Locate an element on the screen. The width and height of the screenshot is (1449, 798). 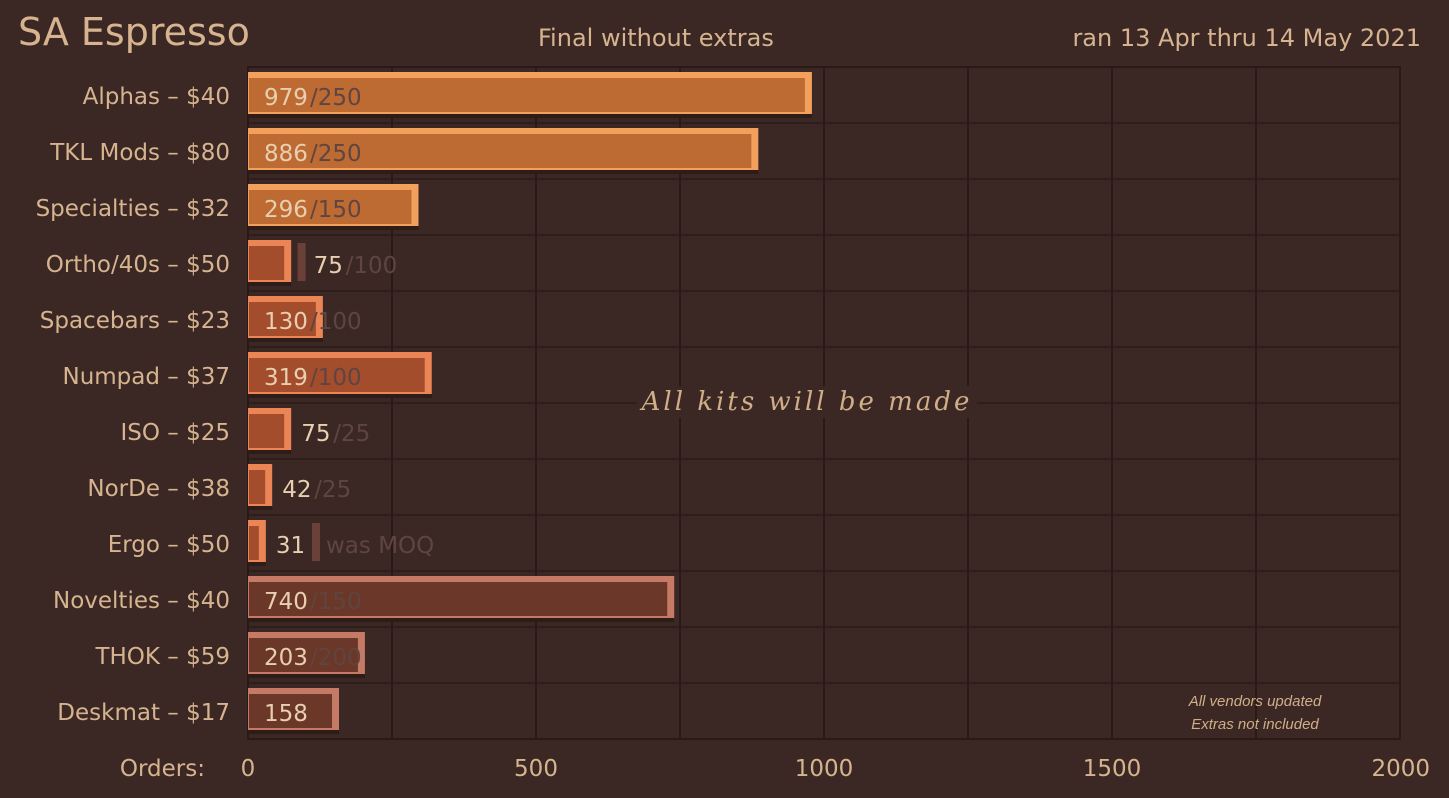
x-tick-label: 2000 is located at coordinates (1400, 769).